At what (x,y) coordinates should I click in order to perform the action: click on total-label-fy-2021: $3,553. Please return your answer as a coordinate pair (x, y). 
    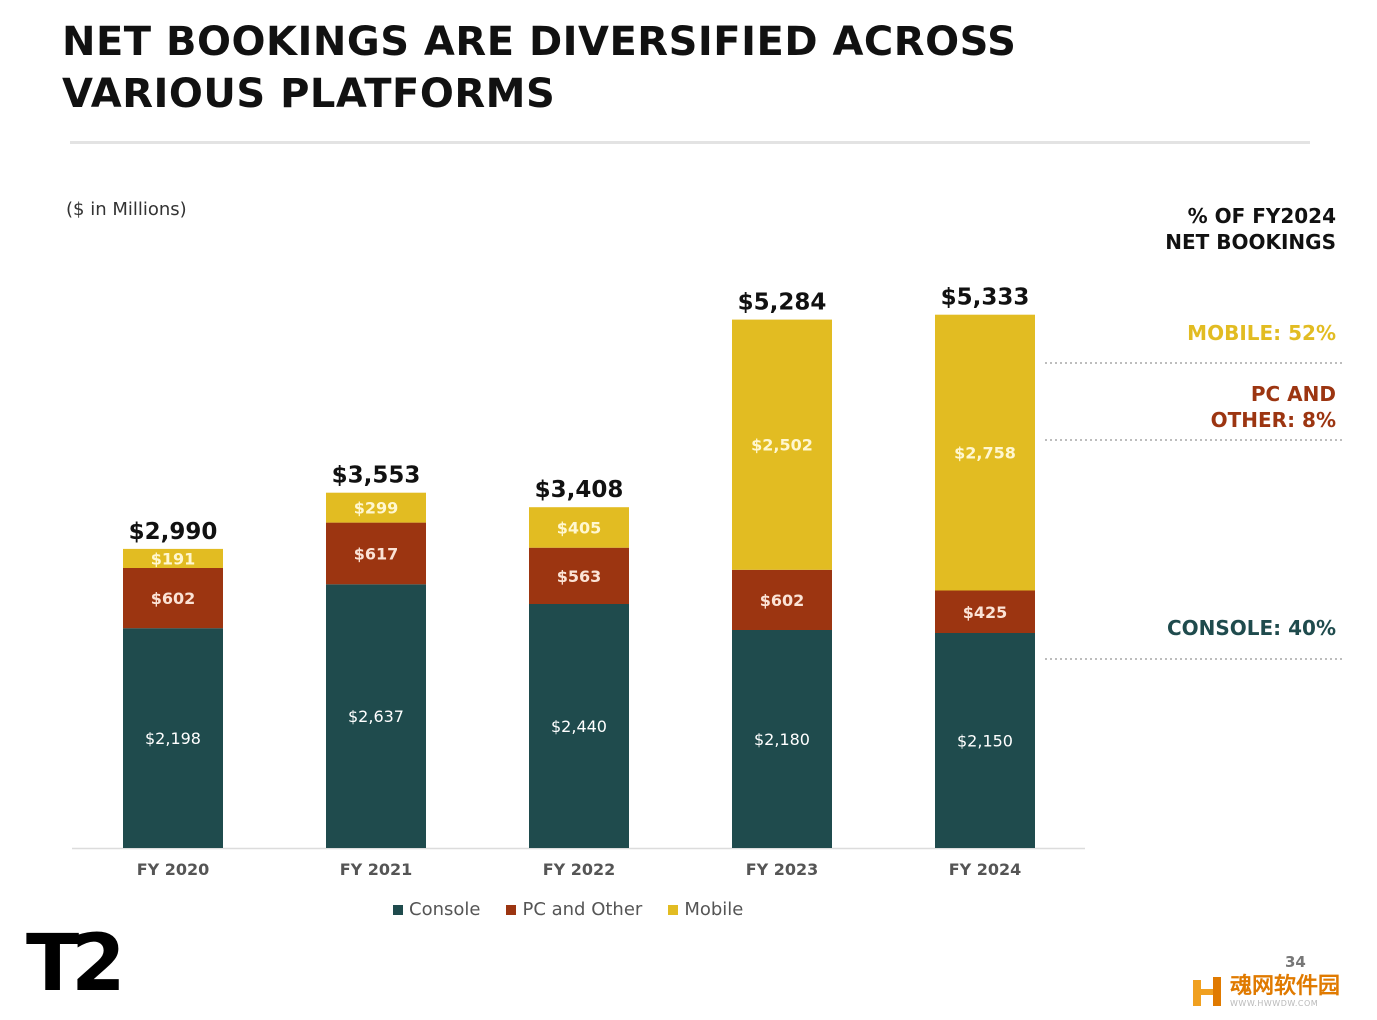
    Looking at the image, I should click on (376, 476).